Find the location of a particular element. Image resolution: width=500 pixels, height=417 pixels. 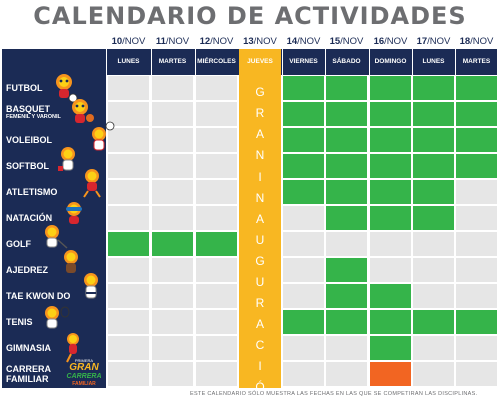

inauguracion-letter: G is located at coordinates (260, 261).